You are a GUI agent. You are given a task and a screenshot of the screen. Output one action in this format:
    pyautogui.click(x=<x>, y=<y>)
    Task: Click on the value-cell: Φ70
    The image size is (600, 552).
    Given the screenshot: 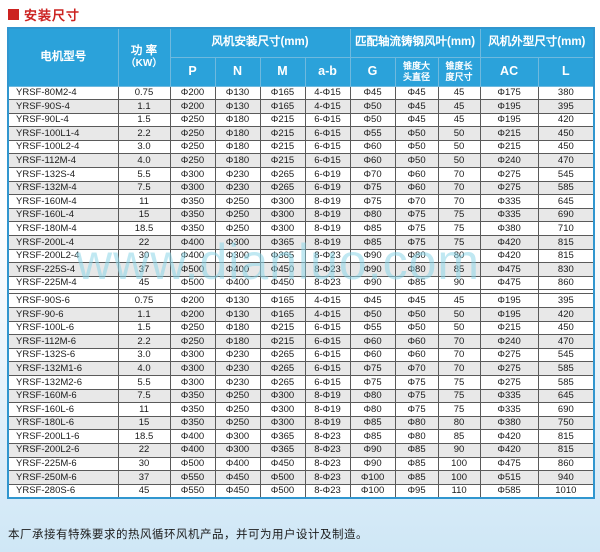 What is the action you would take?
    pyautogui.click(x=416, y=201)
    